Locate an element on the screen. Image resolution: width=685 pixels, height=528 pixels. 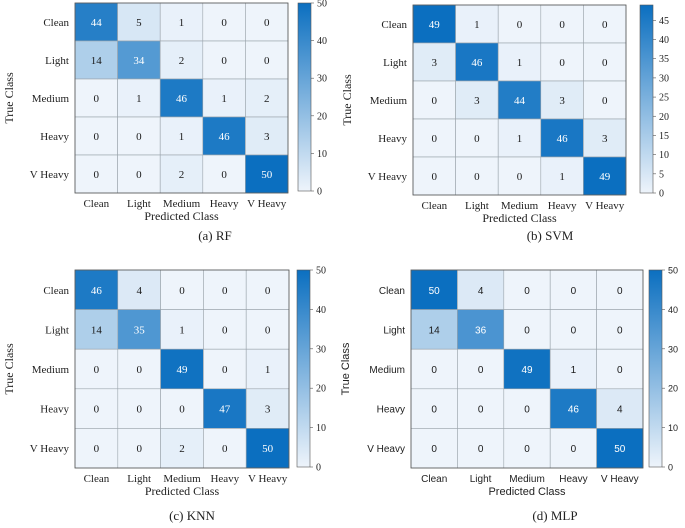
colorbar-tick-label: 45 is located at coordinates (664, 21).